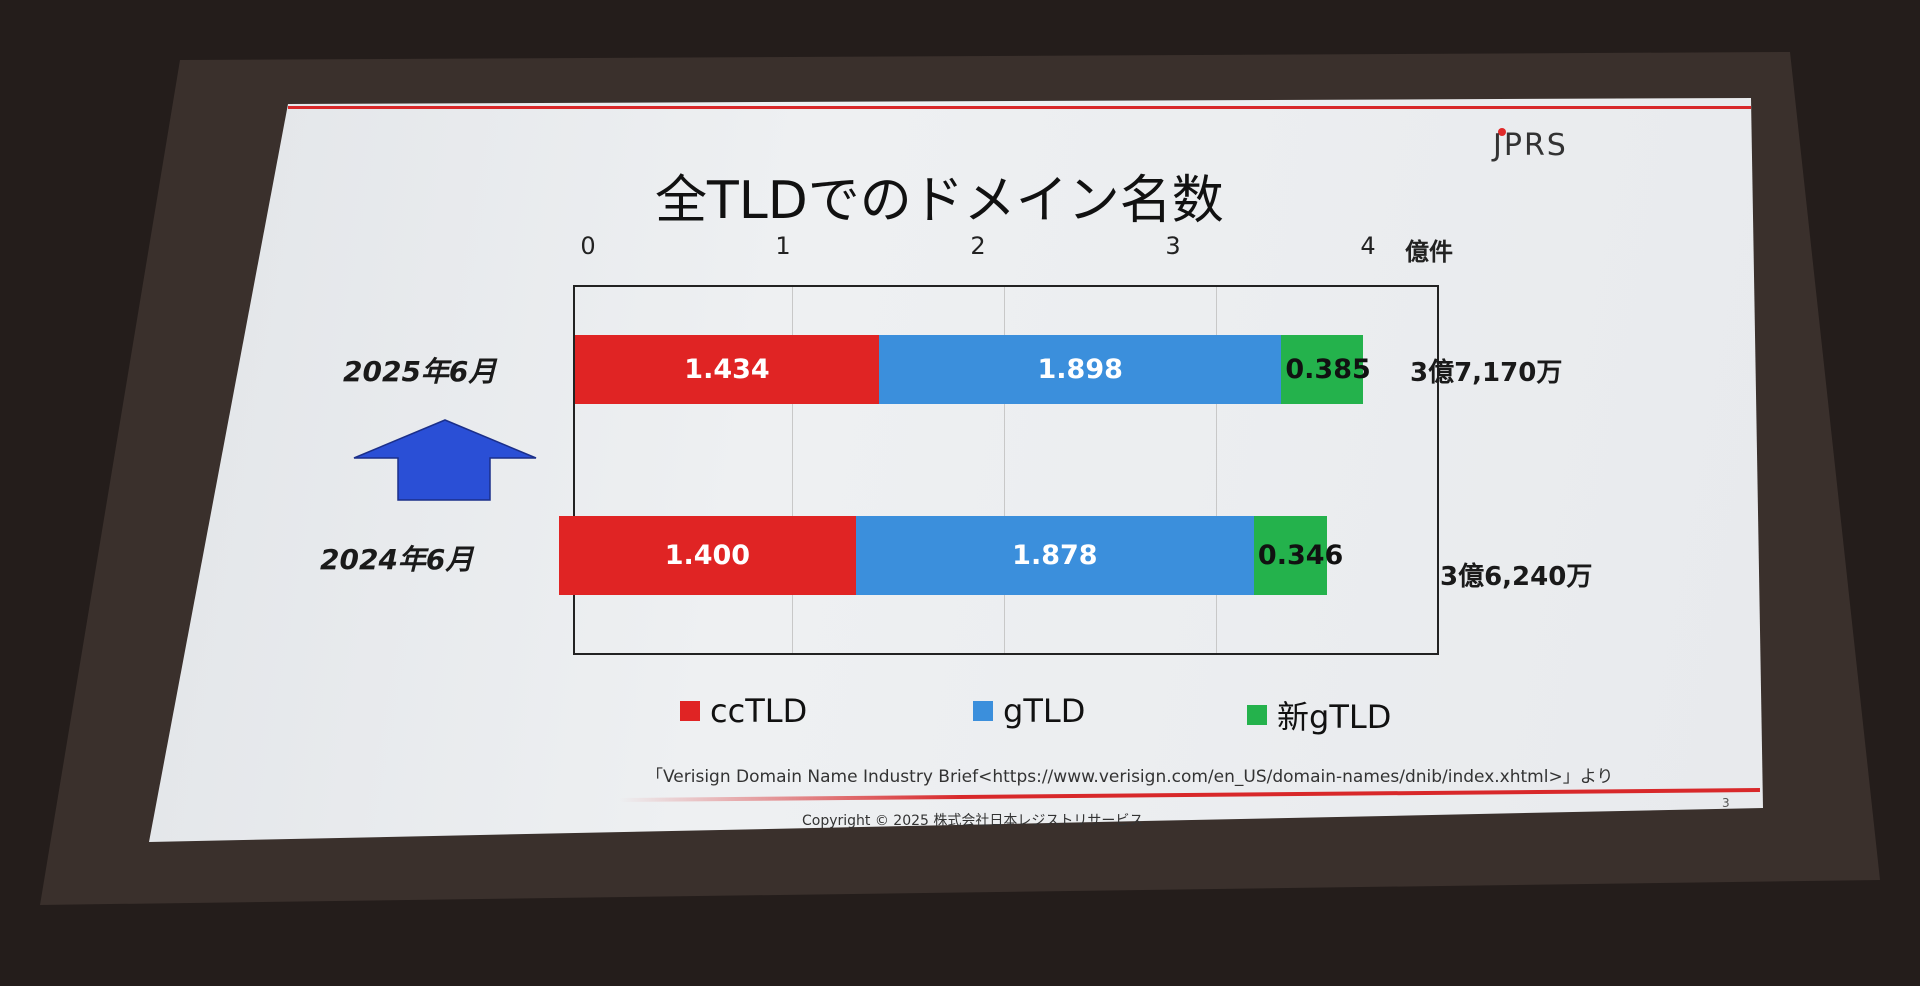  What do you see at coordinates (939, 201) in the screenshot?
I see `chart-title: 全TLDでのドメイン名数` at bounding box center [939, 201].